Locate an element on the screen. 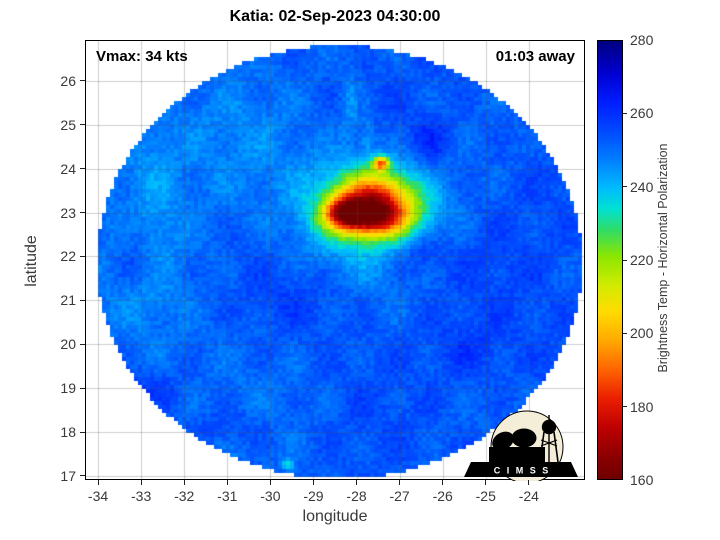  eta-label: 01:03 away is located at coordinates (535, 56).